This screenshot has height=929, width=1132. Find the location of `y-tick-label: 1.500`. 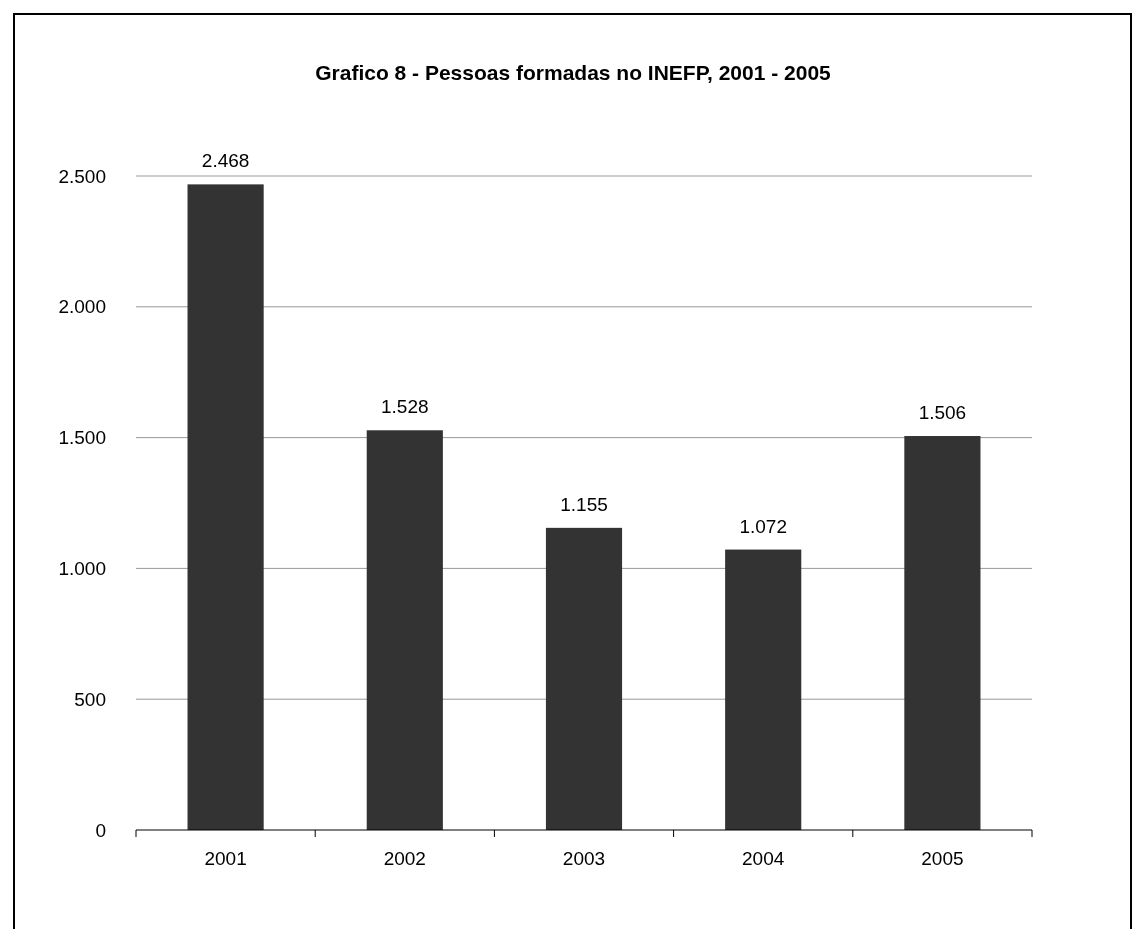

y-tick-label: 1.500 is located at coordinates (82, 438).